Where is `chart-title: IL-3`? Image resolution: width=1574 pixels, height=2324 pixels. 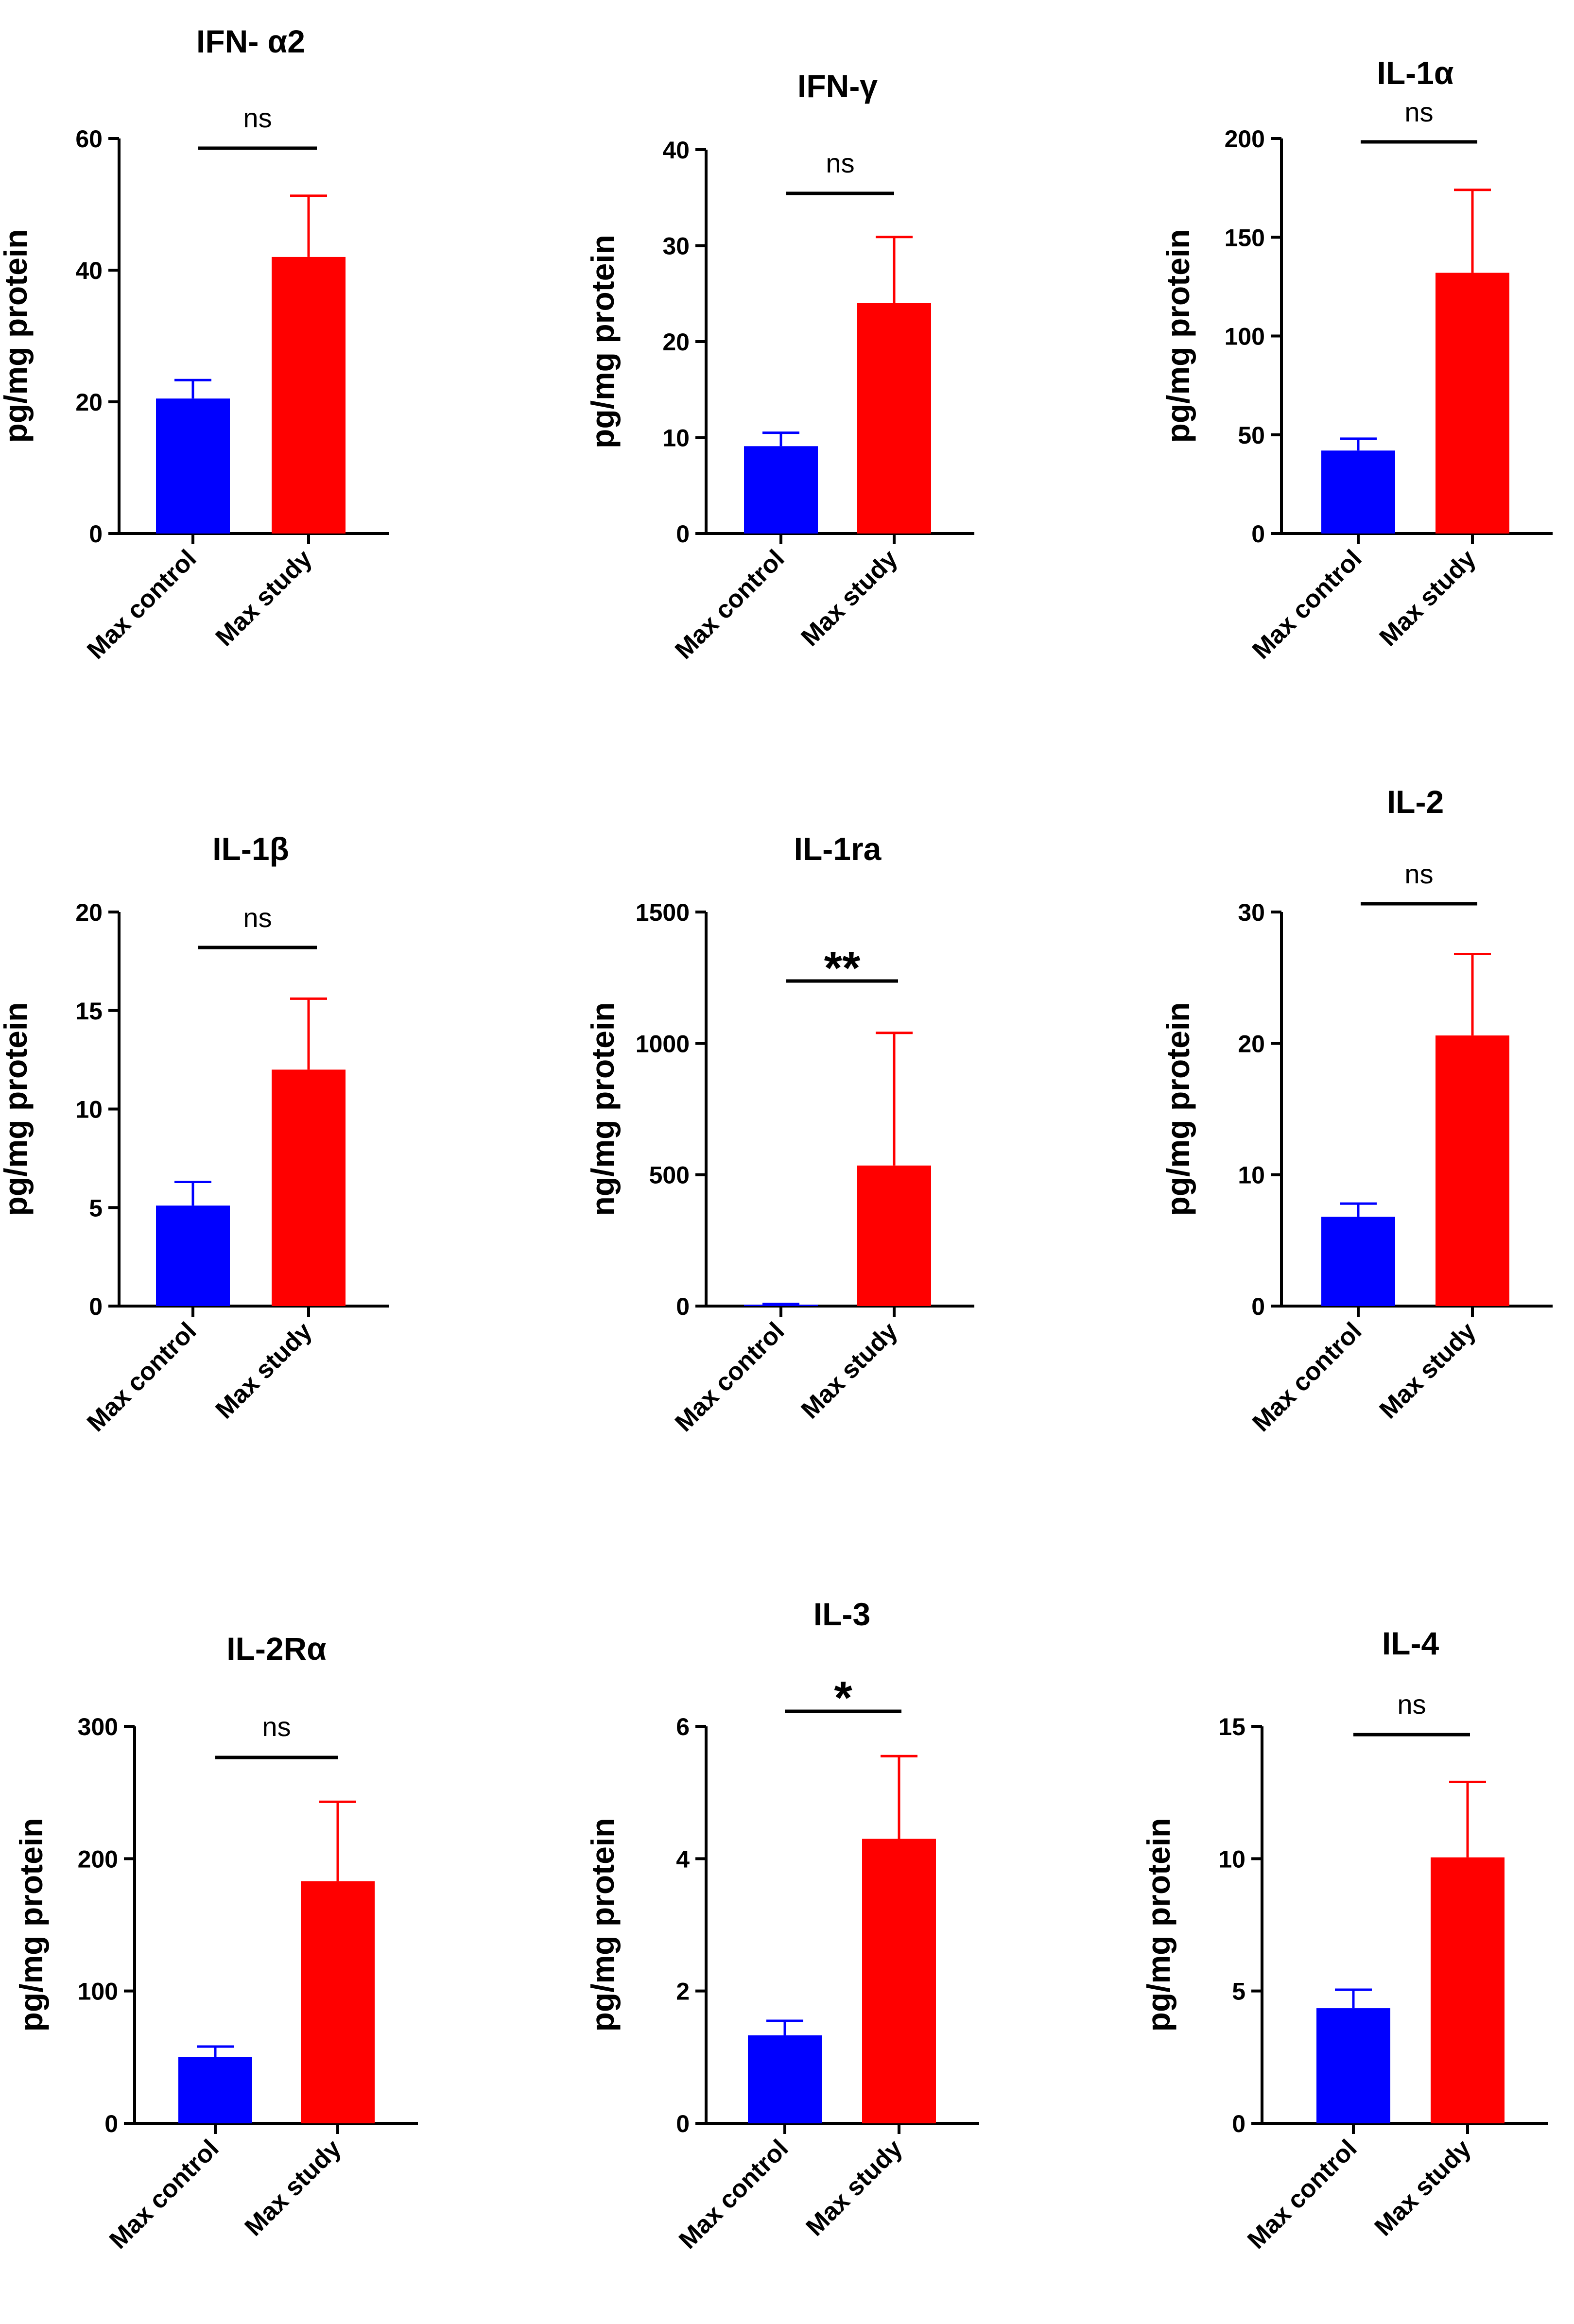
chart-title: IL-3 is located at coordinates (841, 1614).